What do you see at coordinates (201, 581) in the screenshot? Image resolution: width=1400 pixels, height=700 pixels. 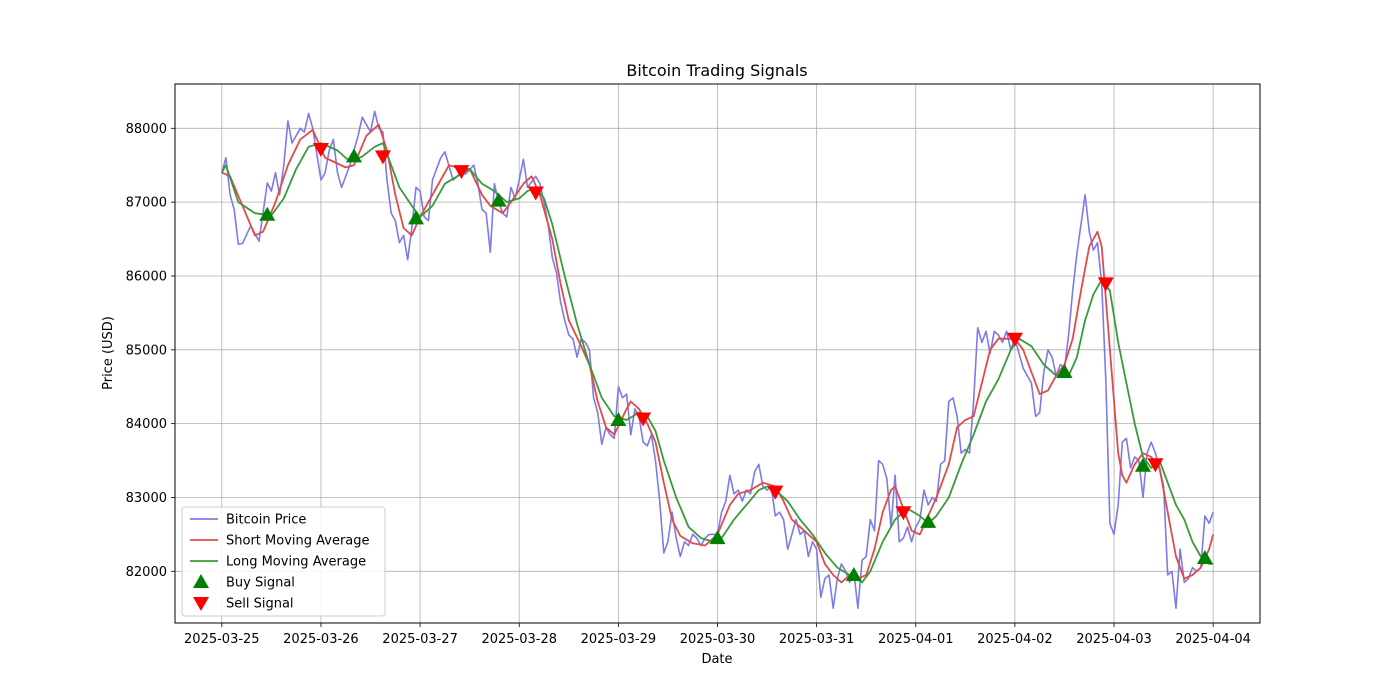 I see `legend-buy-marker` at bounding box center [201, 581].